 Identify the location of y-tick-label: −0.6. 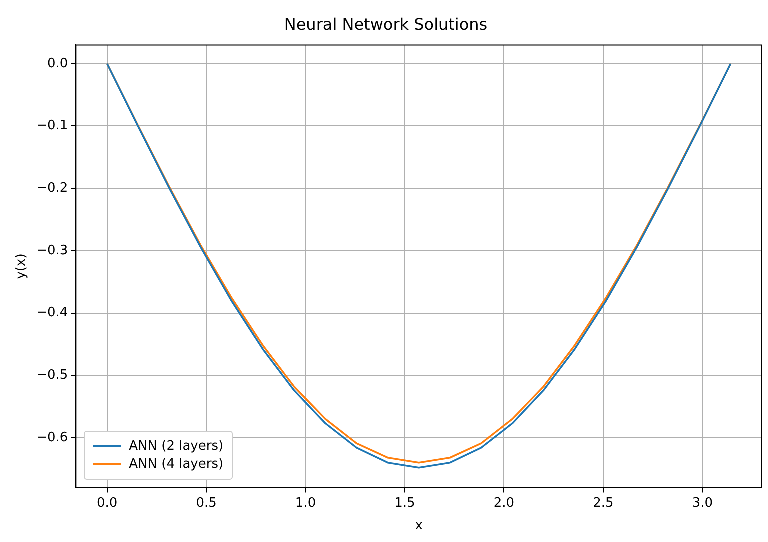
(52, 438).